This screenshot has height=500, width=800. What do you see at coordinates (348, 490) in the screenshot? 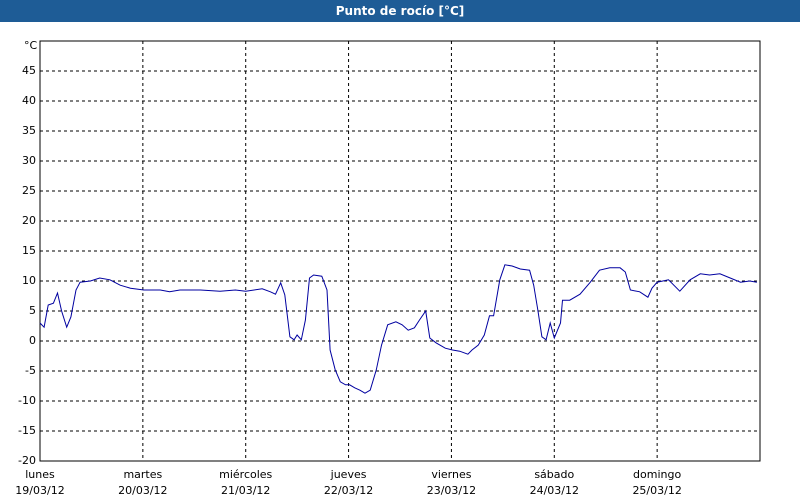
I see `x-tick-date: 22/03/12` at bounding box center [348, 490].